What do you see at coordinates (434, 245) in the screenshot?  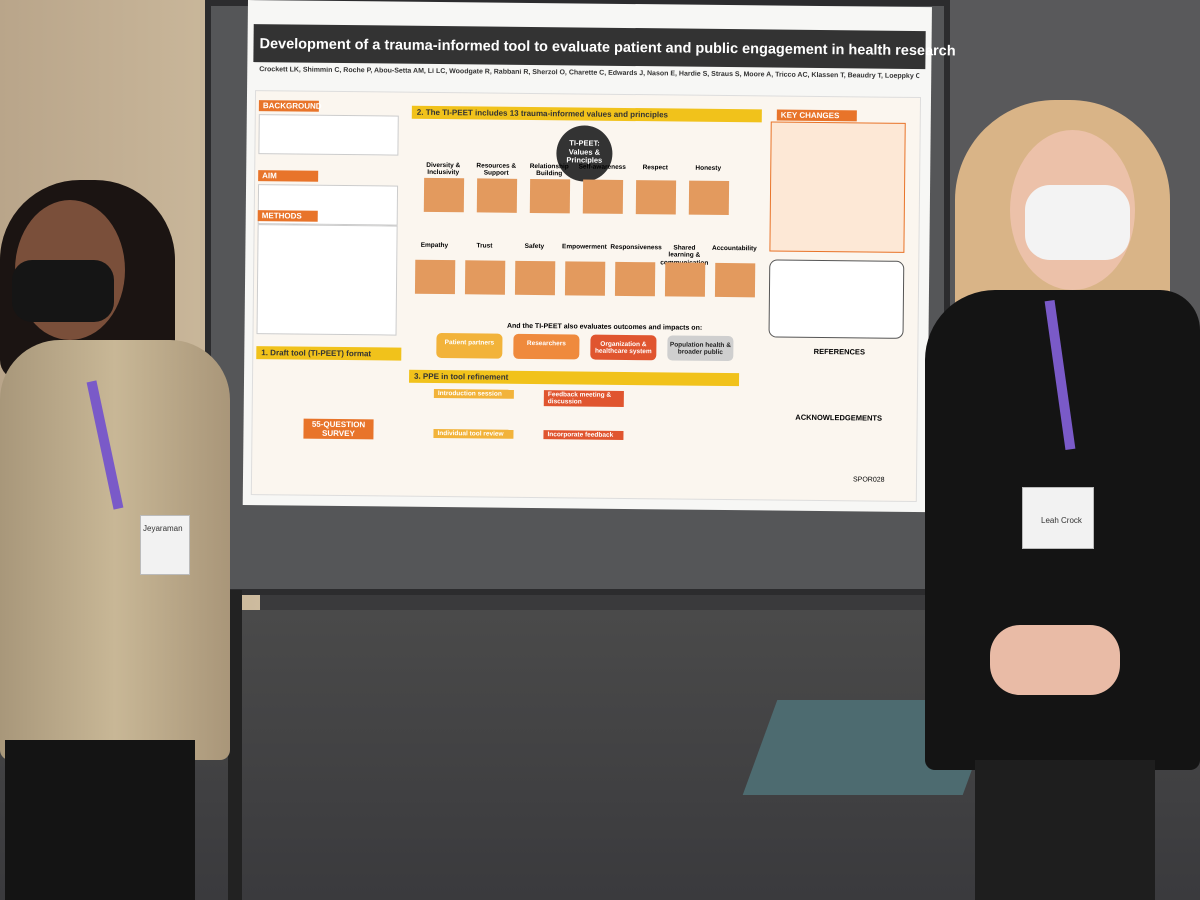 I see `value-label: Empathy` at bounding box center [434, 245].